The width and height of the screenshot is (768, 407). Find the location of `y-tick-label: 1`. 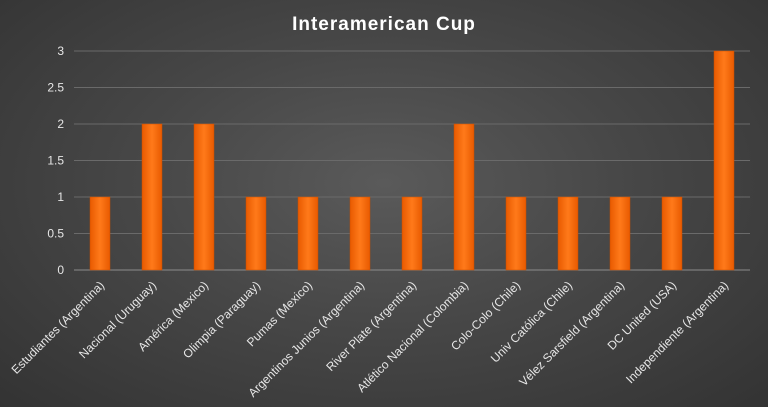

y-tick-label: 1 is located at coordinates (60, 197).